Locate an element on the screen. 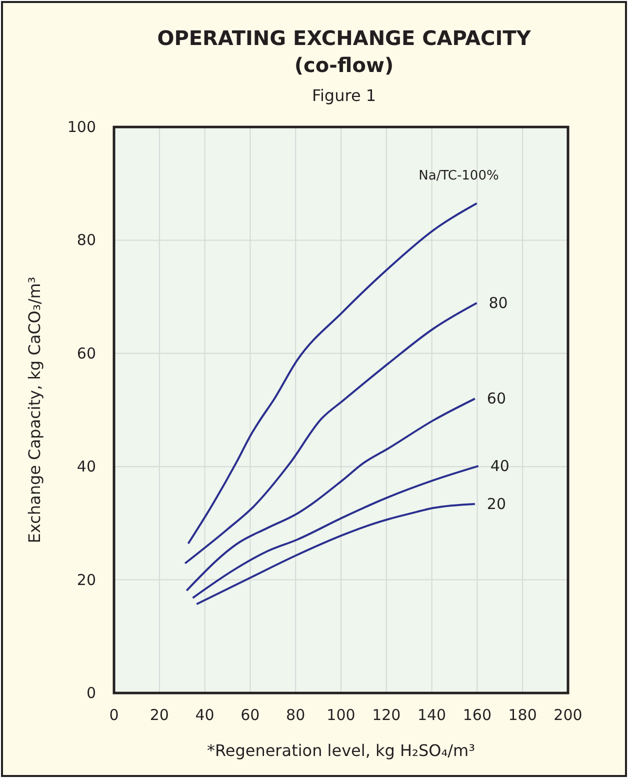 This screenshot has width=628, height=778. y-tick-label: 0 is located at coordinates (91, 693).